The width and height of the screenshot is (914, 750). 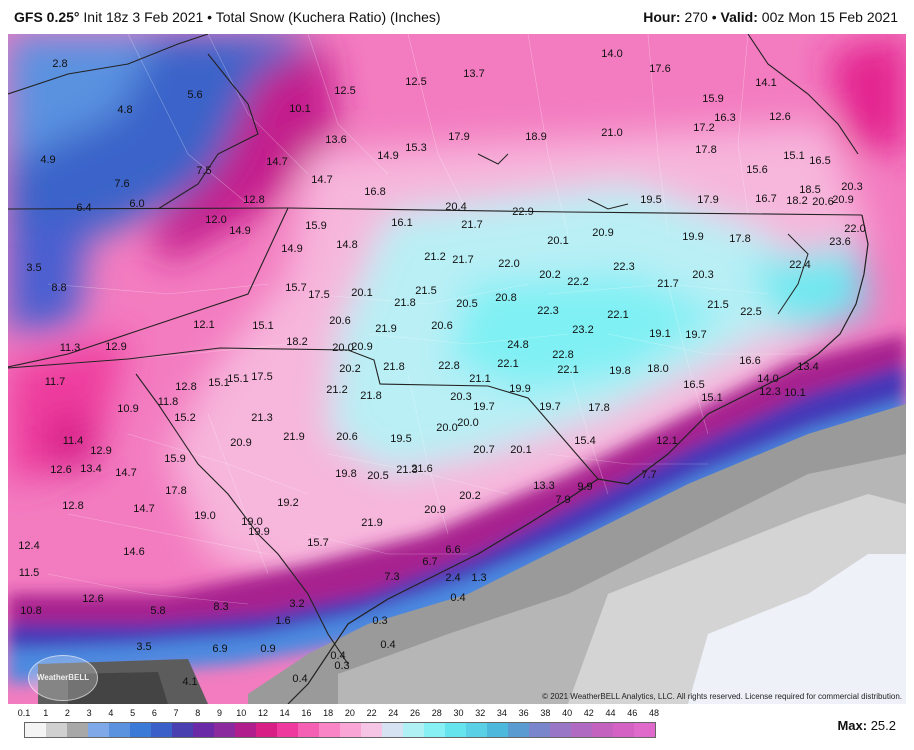 What do you see at coordinates (89, 713) in the screenshot?
I see `colorbar-tick: 3` at bounding box center [89, 713].